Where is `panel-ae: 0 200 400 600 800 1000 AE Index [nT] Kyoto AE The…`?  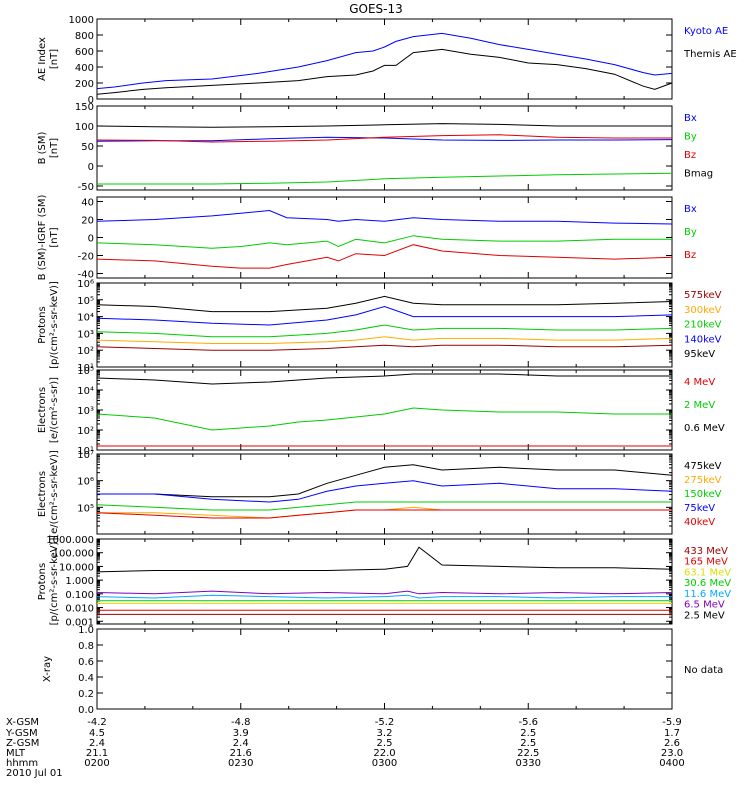 panel-ae: 0 200 400 600 800 1000 AE Index [nT] Kyoto AE The… is located at coordinates (387, 60).